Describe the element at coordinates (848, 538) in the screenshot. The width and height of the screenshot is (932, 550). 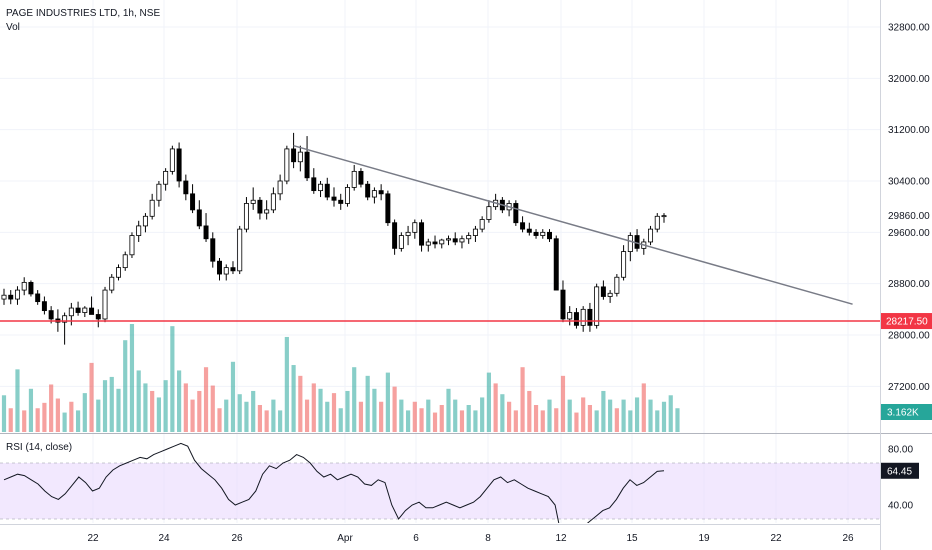
I see `time-tick-label: 26` at that location.